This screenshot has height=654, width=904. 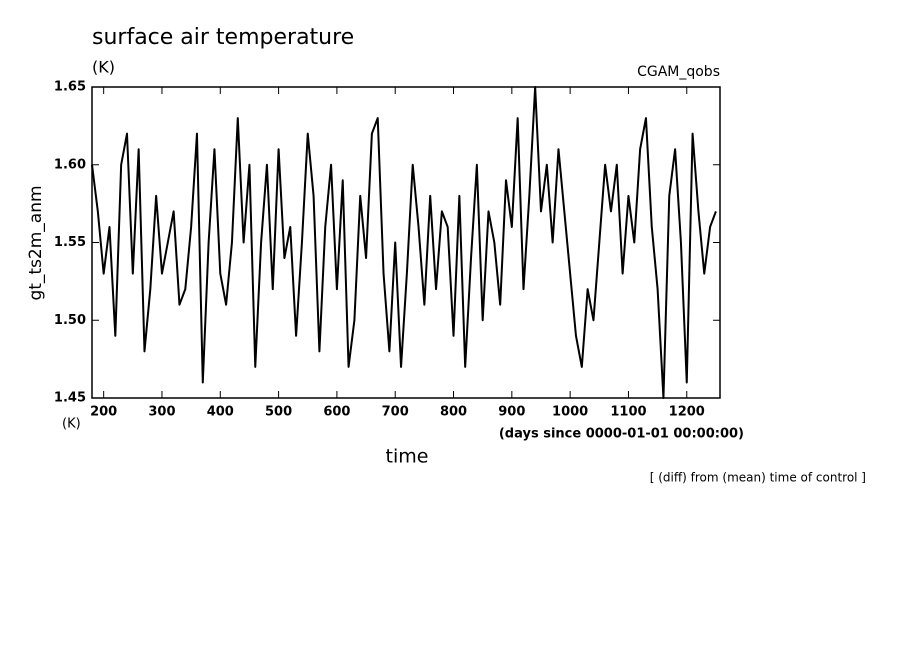 What do you see at coordinates (223, 37) in the screenshot?
I see `chart-title: surface air temperature` at bounding box center [223, 37].